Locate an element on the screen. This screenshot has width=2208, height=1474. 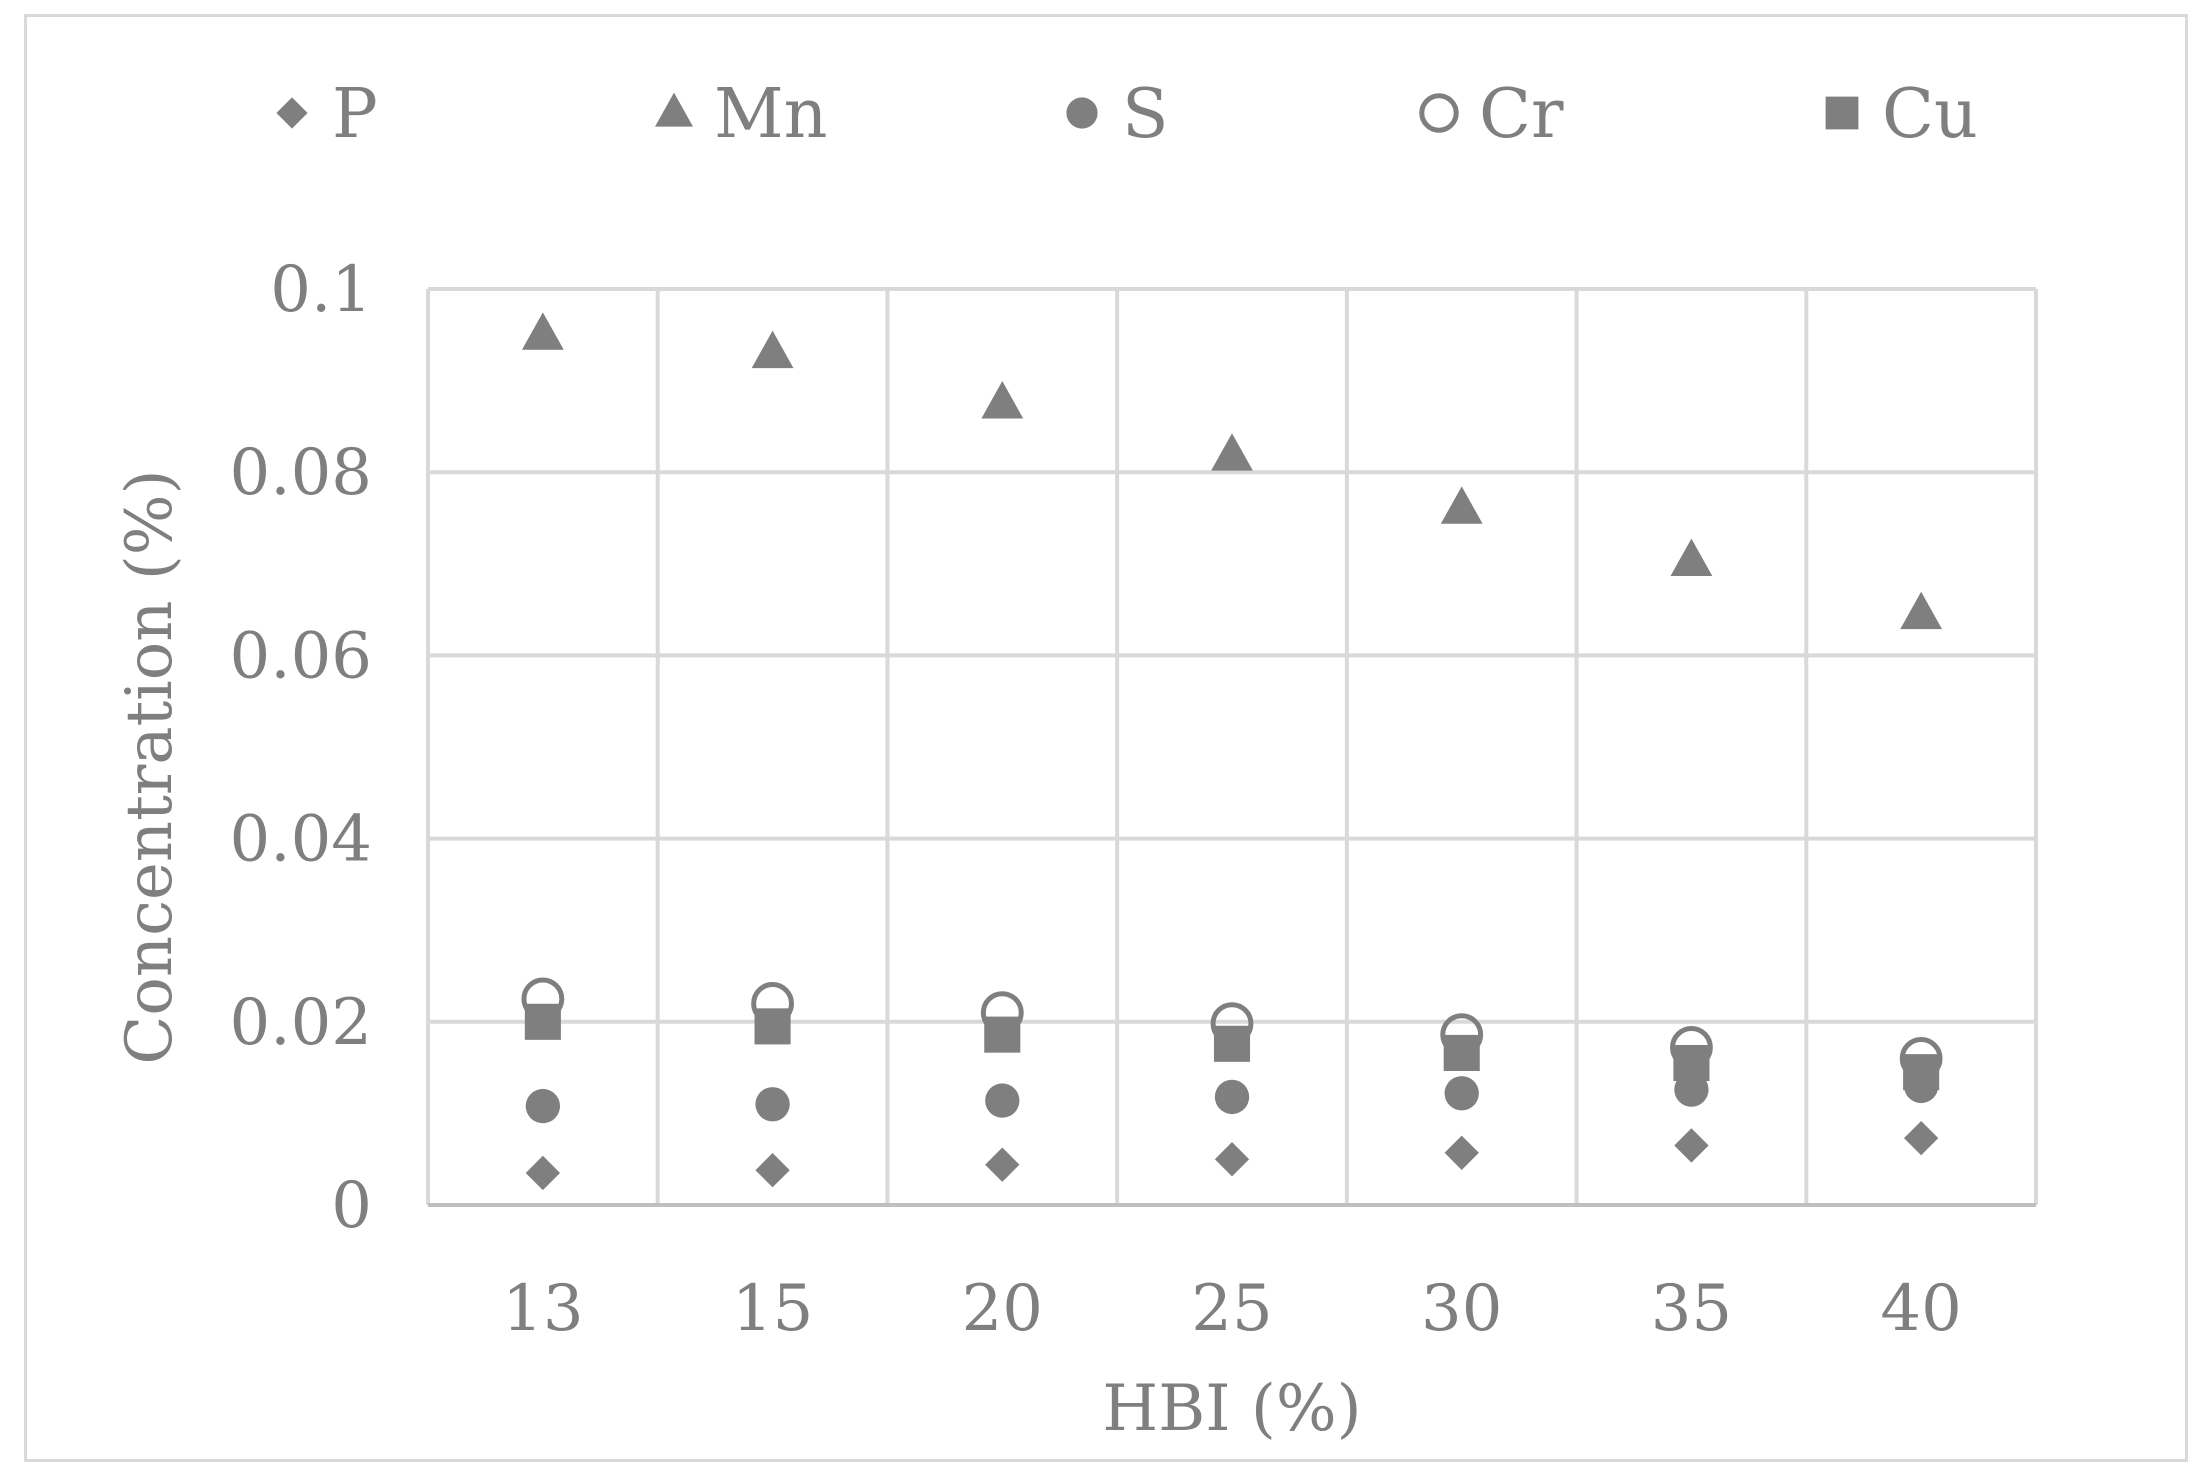
y-tick-label: 0.04 is located at coordinates (301, 840).